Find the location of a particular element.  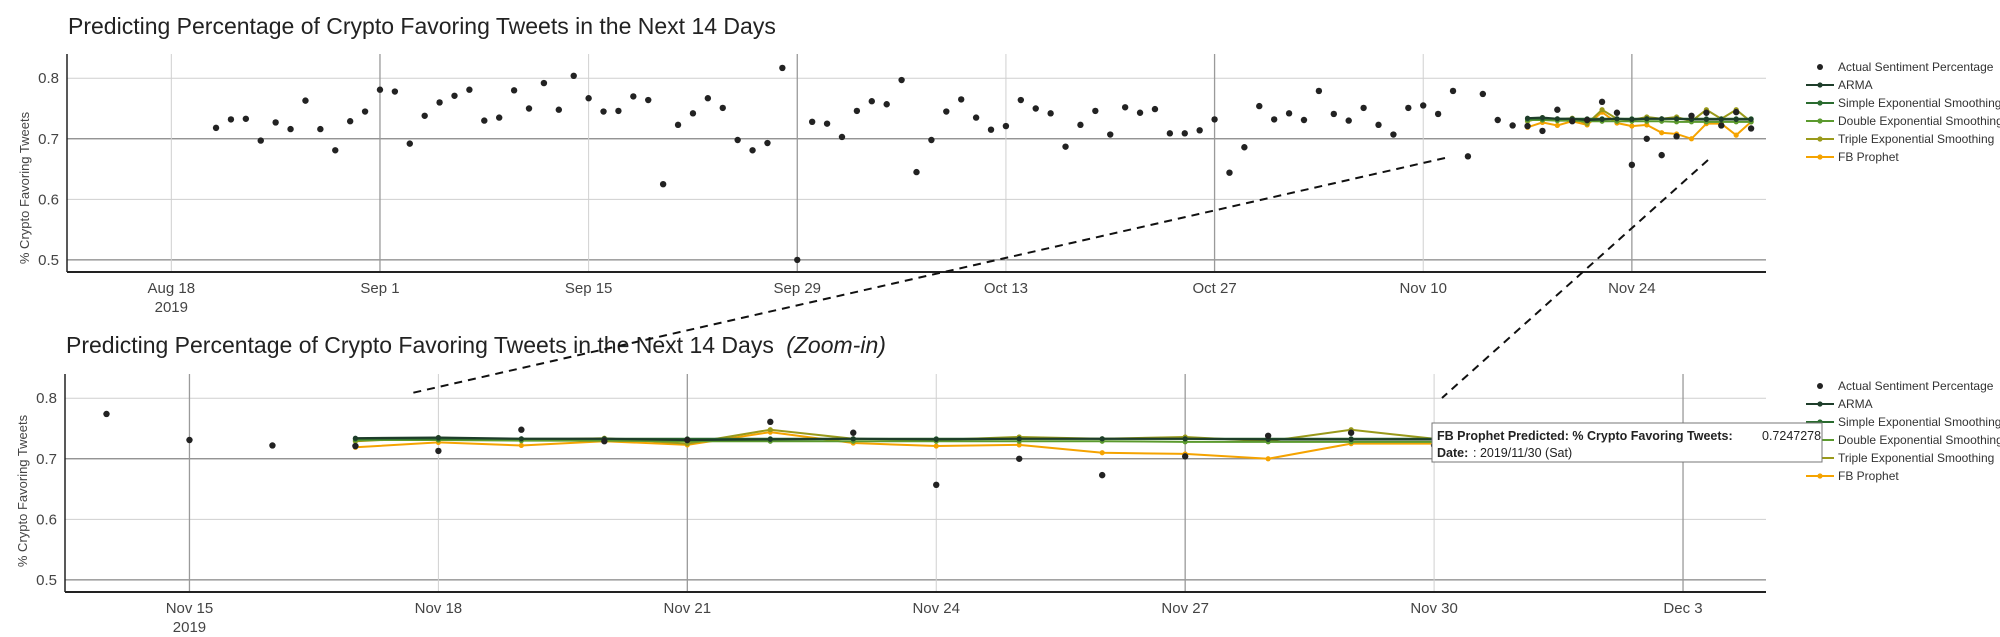

legend-item: Triple Exponential Smoothing is located at coordinates (1900, 139).